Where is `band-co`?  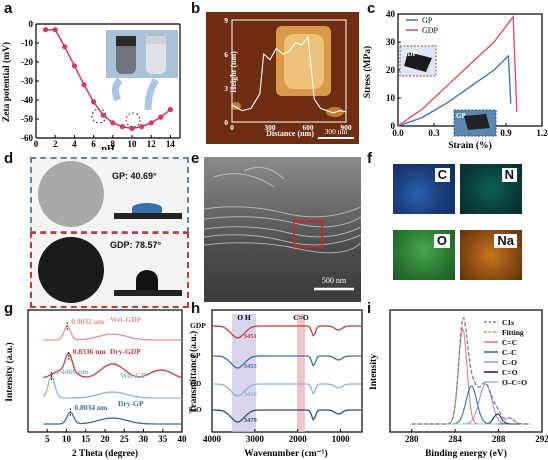 band-co is located at coordinates (301, 373).